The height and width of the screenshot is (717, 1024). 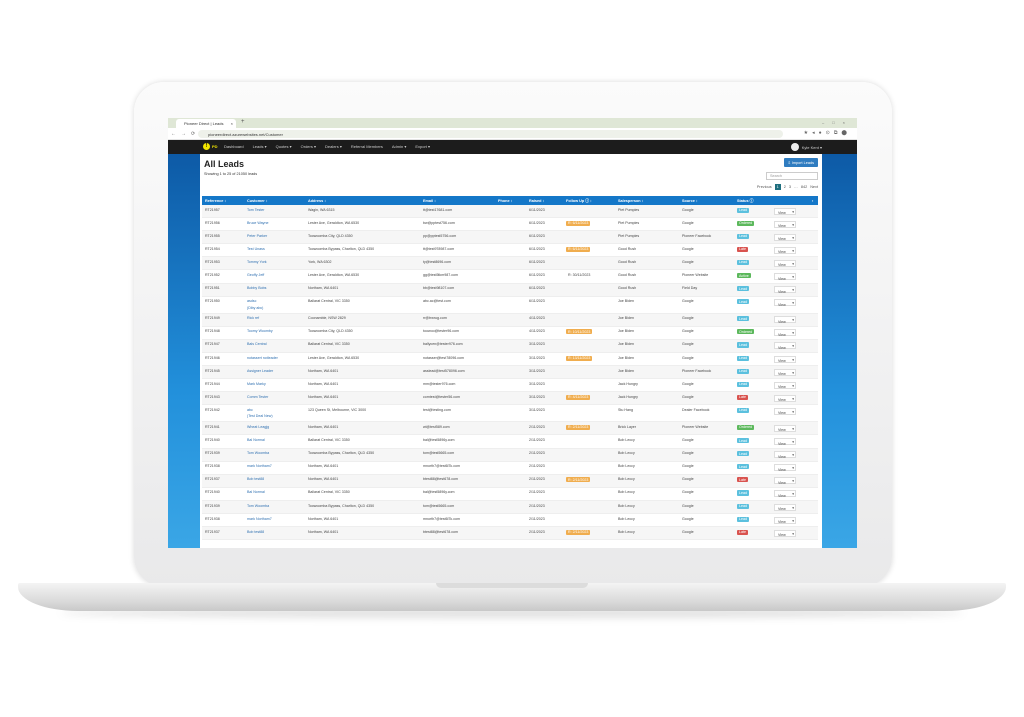 I want to click on customer-link: Peter Parker, so click(x=257, y=235).